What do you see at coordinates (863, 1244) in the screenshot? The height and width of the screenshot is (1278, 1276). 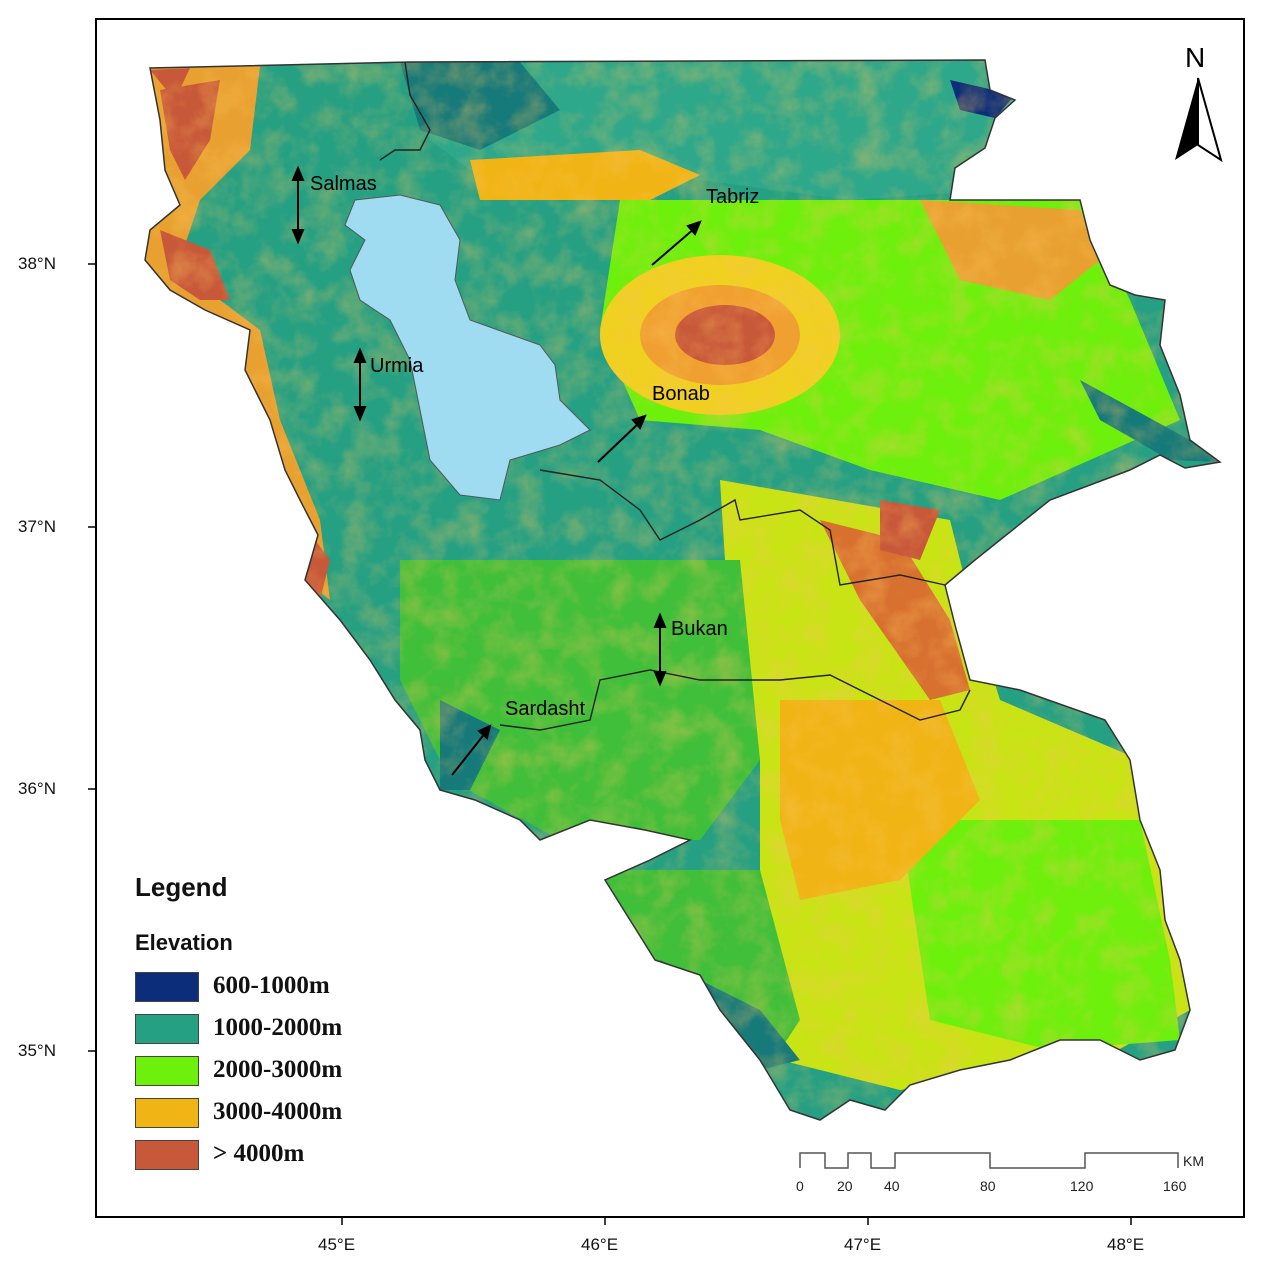 I see `lon-label-47: 47°E` at bounding box center [863, 1244].